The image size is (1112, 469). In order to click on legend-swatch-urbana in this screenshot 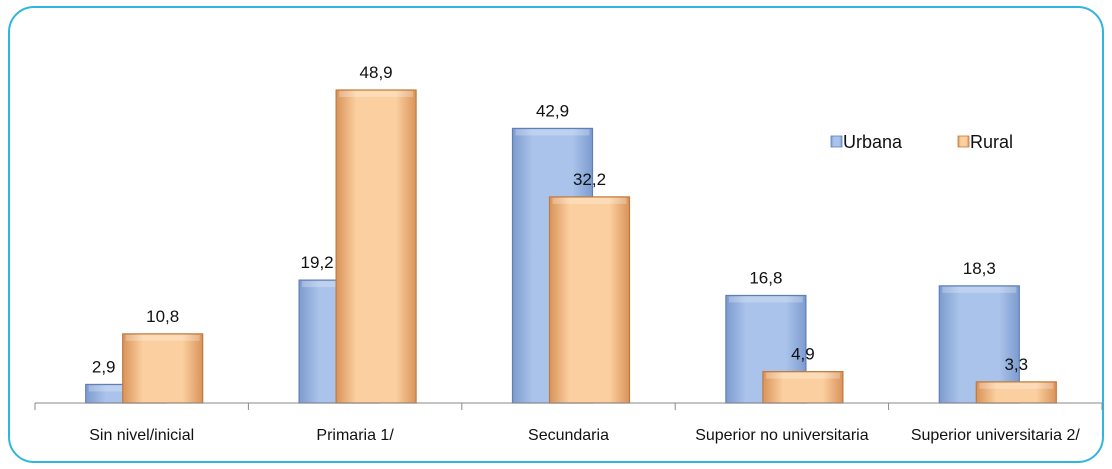, I will do `click(836, 141)`.